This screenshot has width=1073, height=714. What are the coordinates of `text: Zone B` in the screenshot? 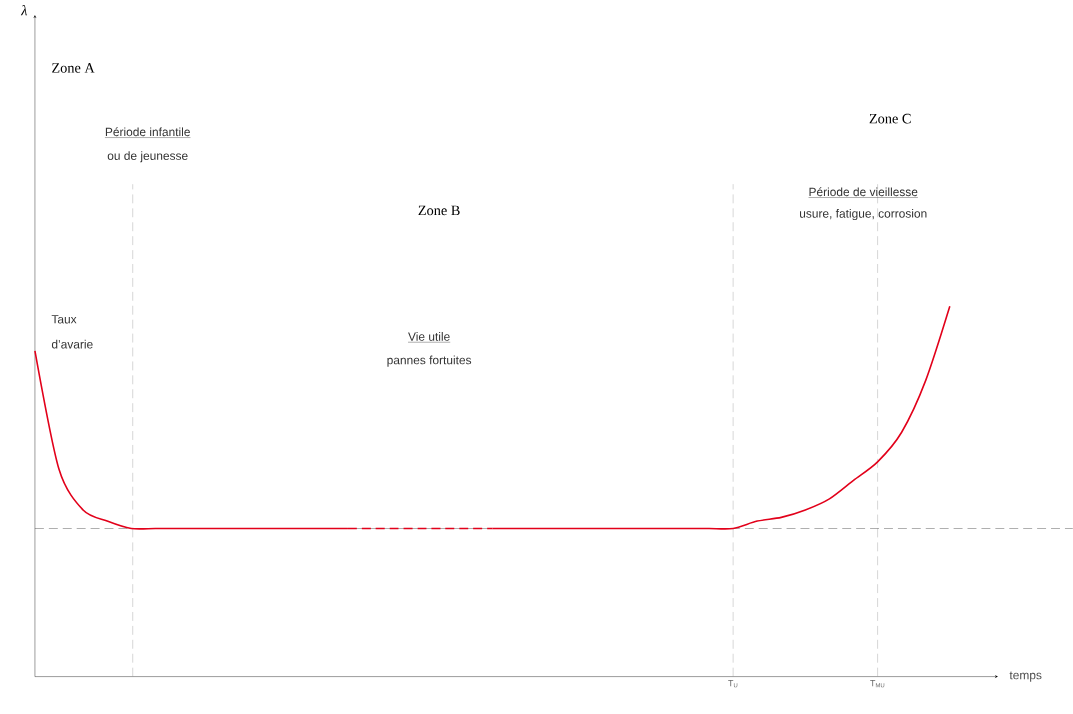 It's located at (439, 210).